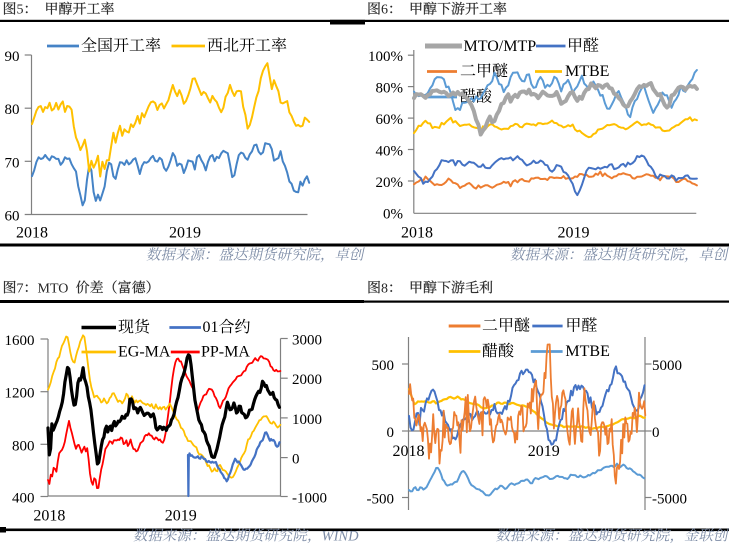 Image resolution: width=729 pixels, height=544 pixels. I want to click on svg-text: 800, so click(23, 446).